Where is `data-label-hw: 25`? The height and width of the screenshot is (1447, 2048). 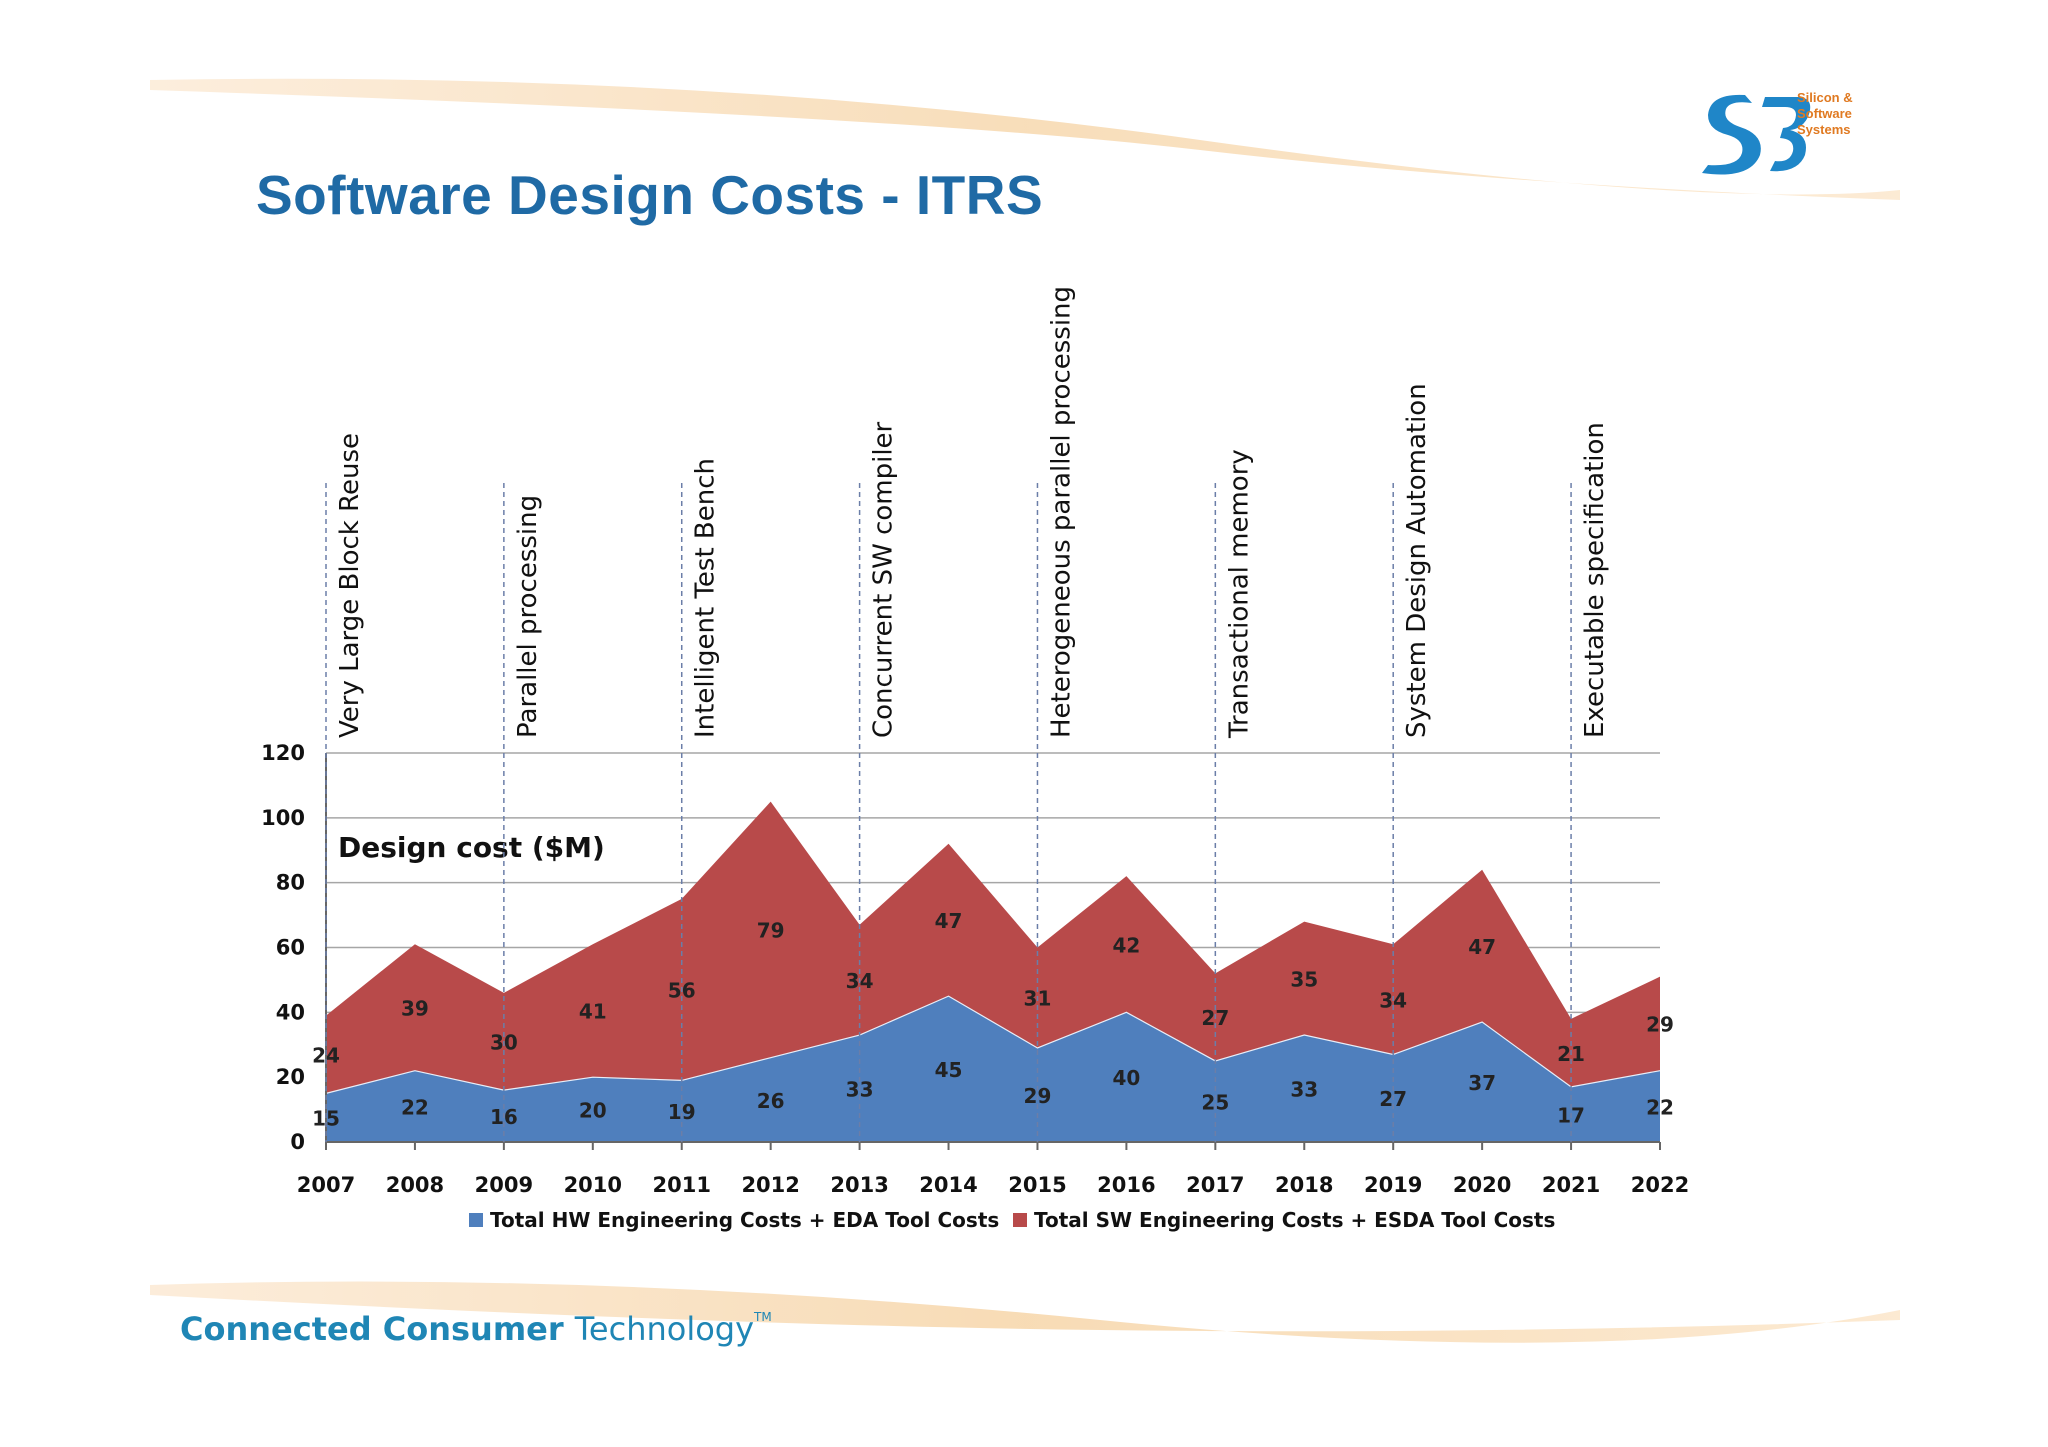
data-label-hw: 25 is located at coordinates (1215, 1102).